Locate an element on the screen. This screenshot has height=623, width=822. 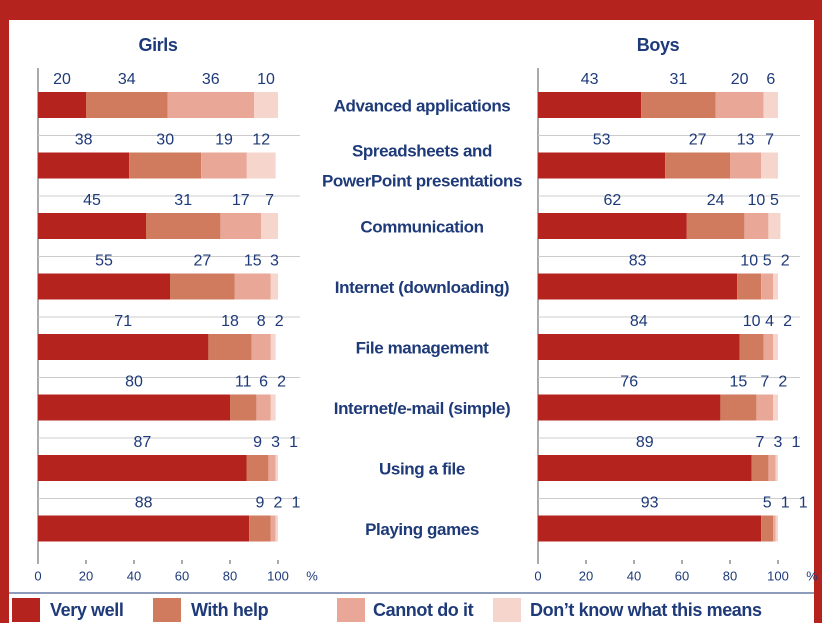
value-label: 19 is located at coordinates (224, 140).